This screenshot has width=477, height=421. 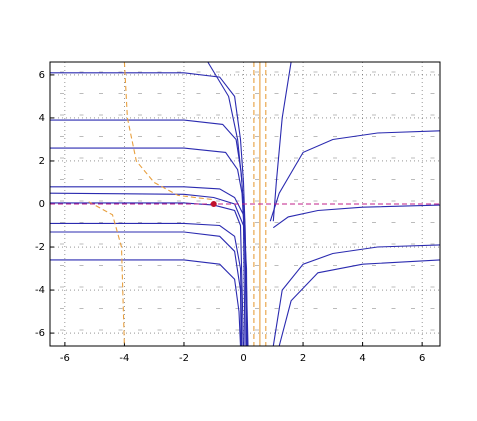 What do you see at coordinates (42, 118) in the screenshot?
I see `y-tick-label: 4` at bounding box center [42, 118].